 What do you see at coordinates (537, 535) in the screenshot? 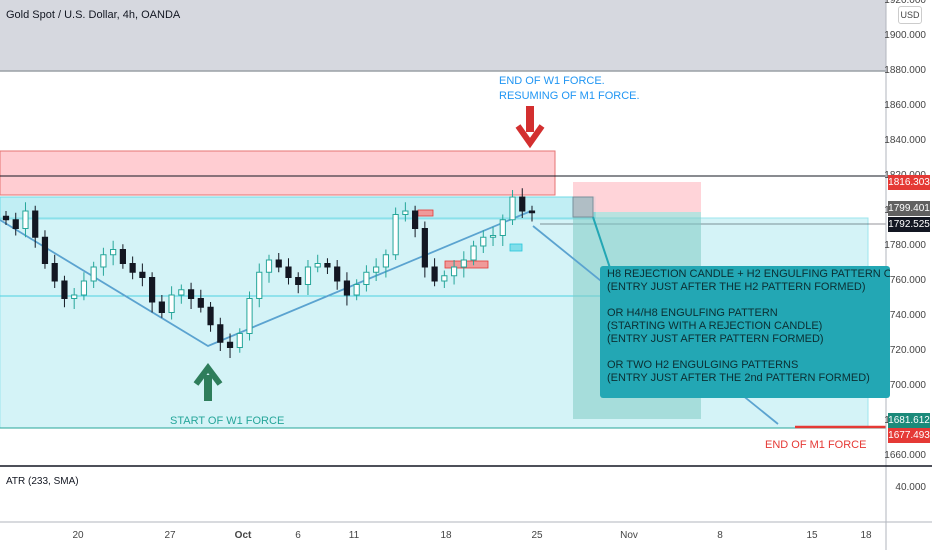
I see `time-tick: 25` at bounding box center [537, 535].